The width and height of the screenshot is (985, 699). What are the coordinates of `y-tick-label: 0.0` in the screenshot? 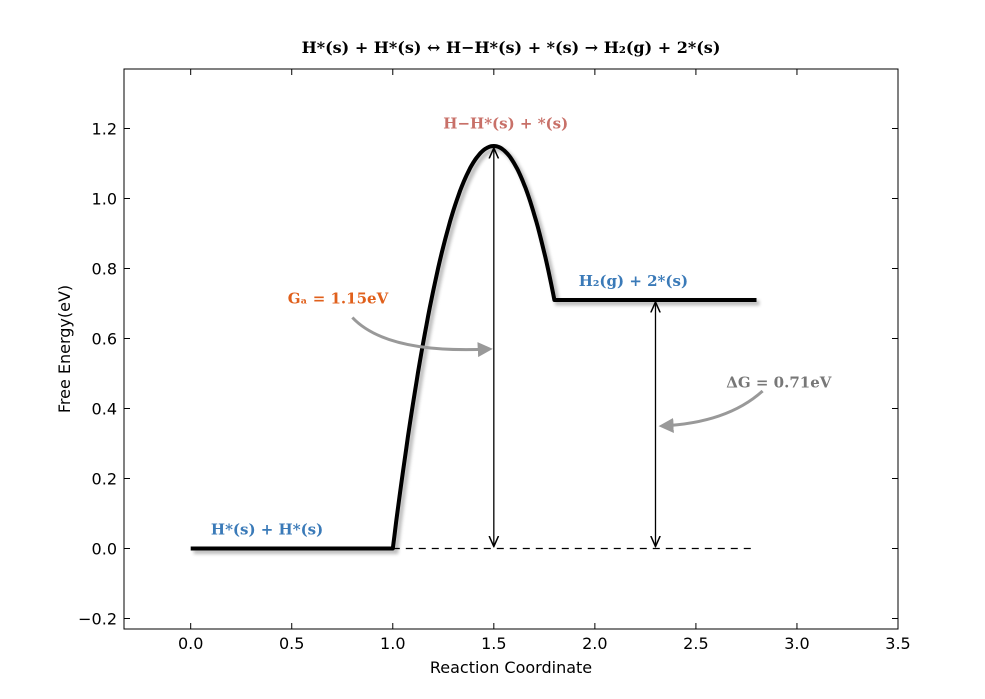 It's located at (104, 549).